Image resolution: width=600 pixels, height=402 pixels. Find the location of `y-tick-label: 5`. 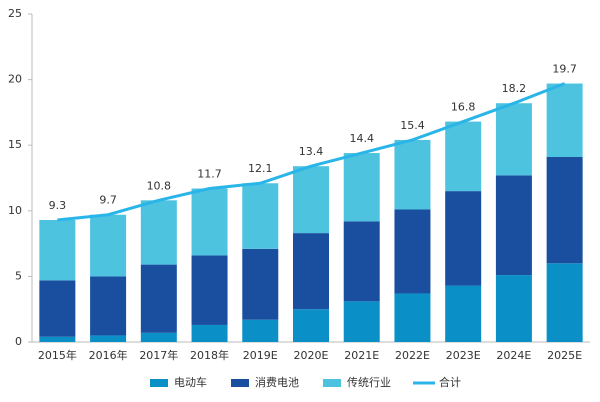

y-tick-label: 5 is located at coordinates (18, 275).